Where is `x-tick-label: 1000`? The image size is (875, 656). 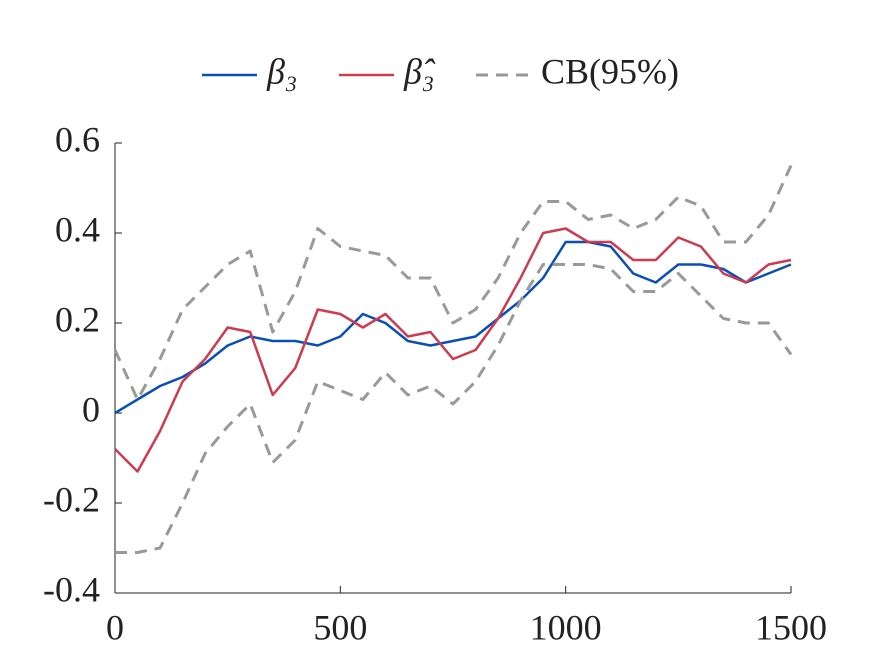 x-tick-label: 1000 is located at coordinates (566, 627).